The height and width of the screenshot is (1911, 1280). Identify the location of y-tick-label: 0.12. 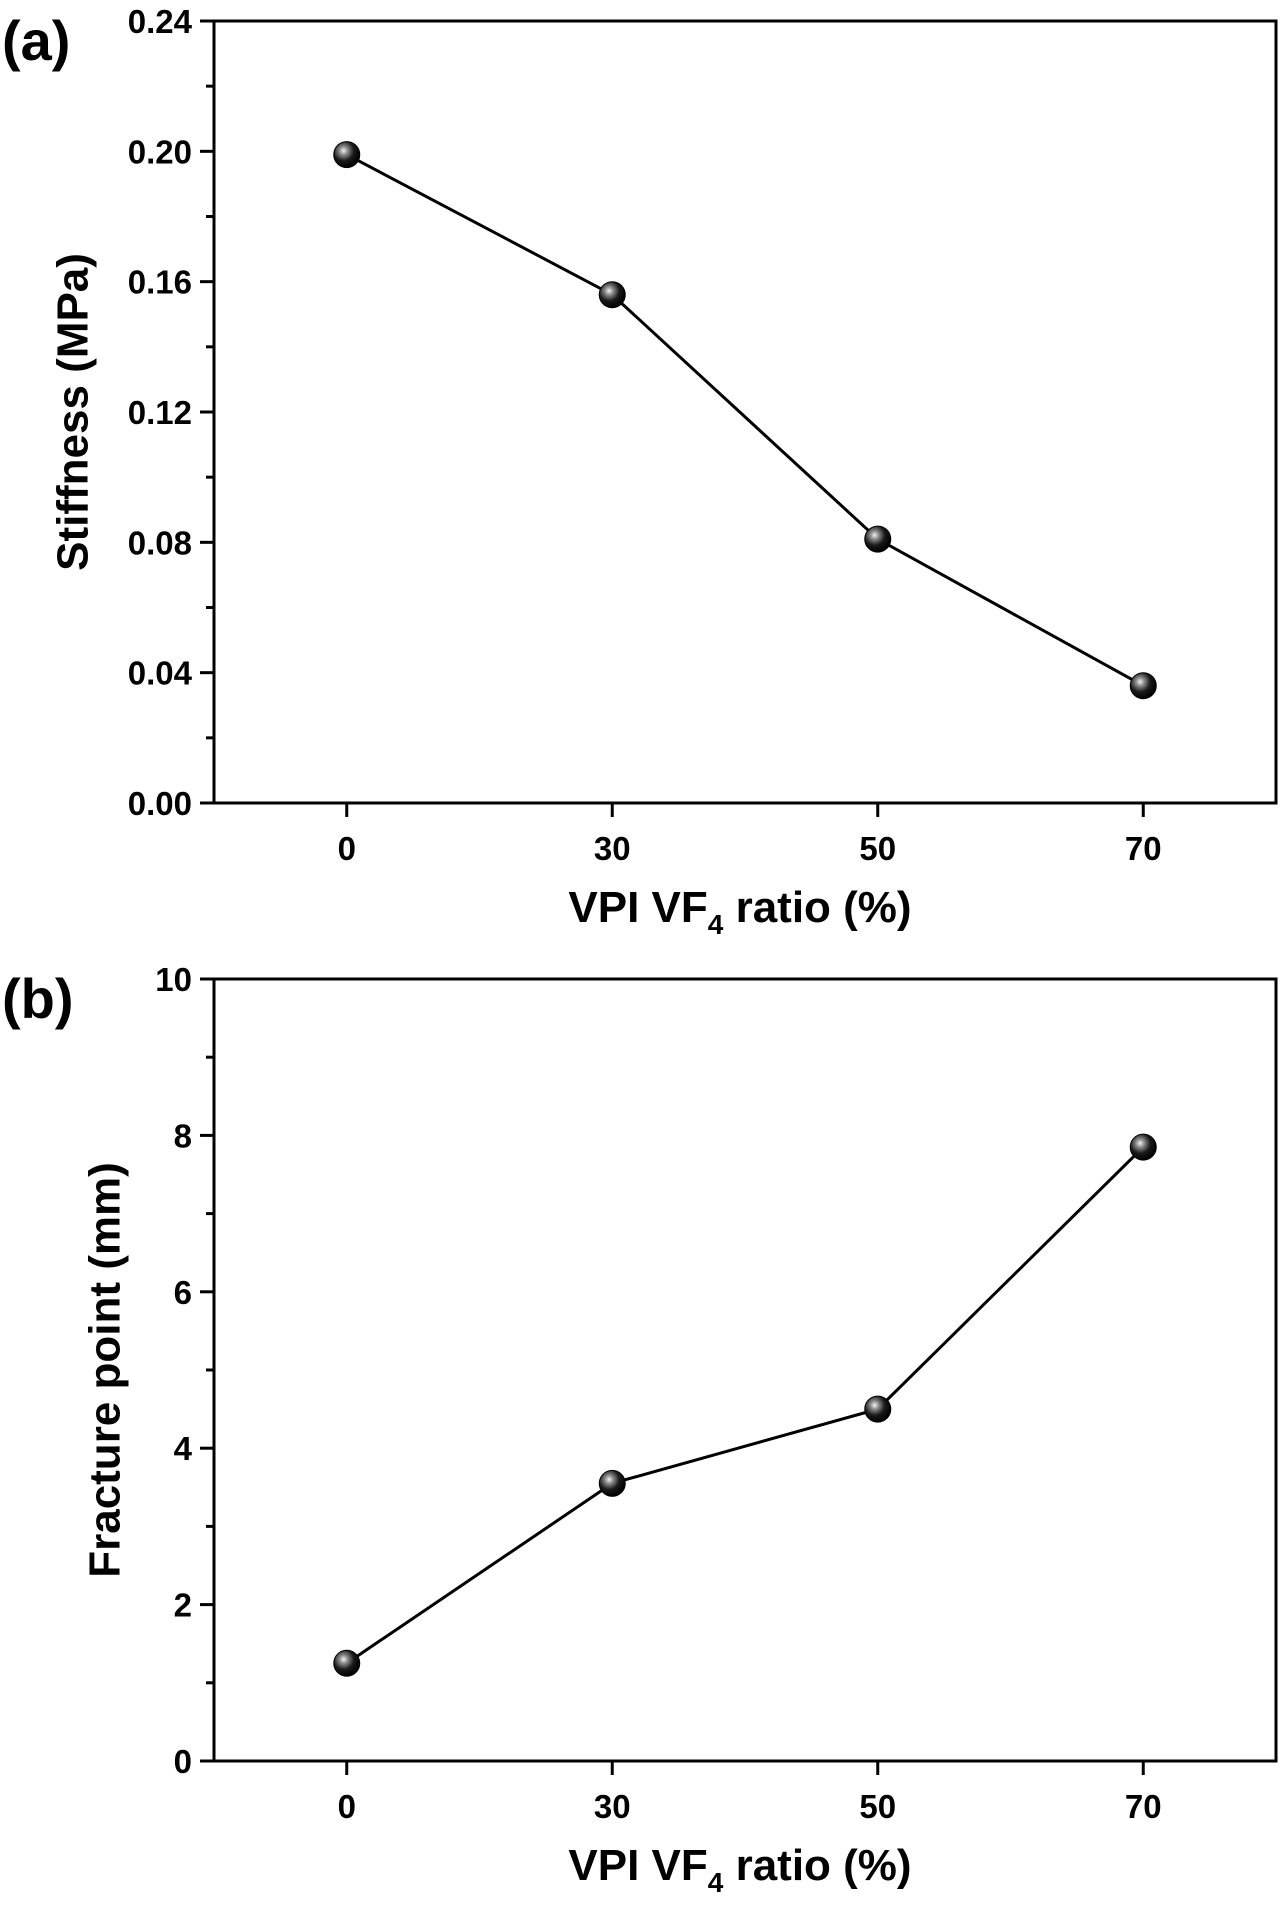
(160, 412).